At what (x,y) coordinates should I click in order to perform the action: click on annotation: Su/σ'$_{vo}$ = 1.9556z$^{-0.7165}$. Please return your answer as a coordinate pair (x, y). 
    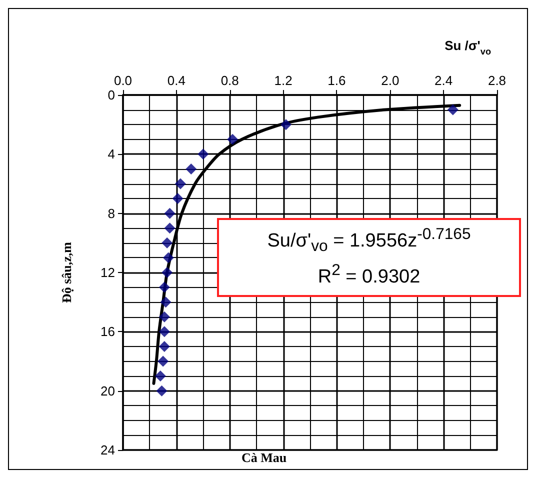
    Looking at the image, I should click on (369, 241).